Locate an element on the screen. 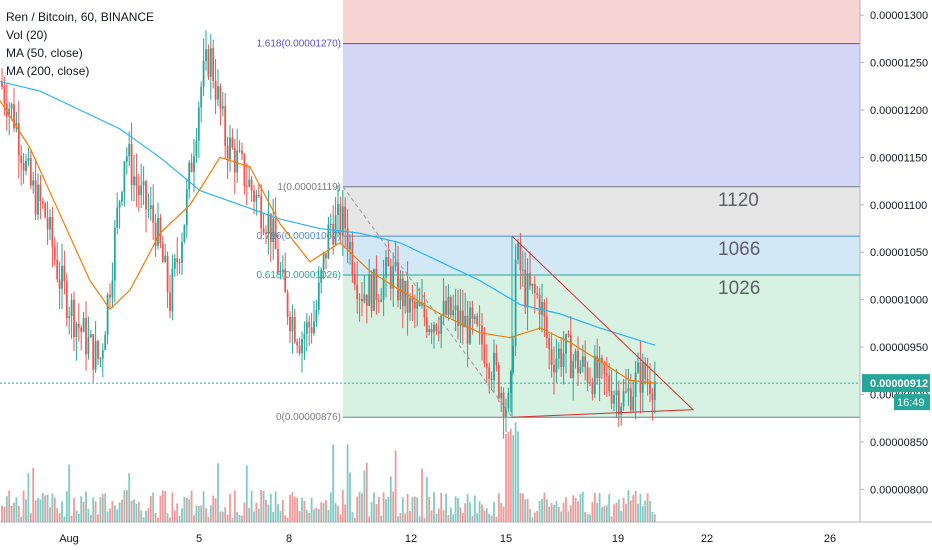 The image size is (932, 550). y-tick-label: 0.00000950 is located at coordinates (899, 348).